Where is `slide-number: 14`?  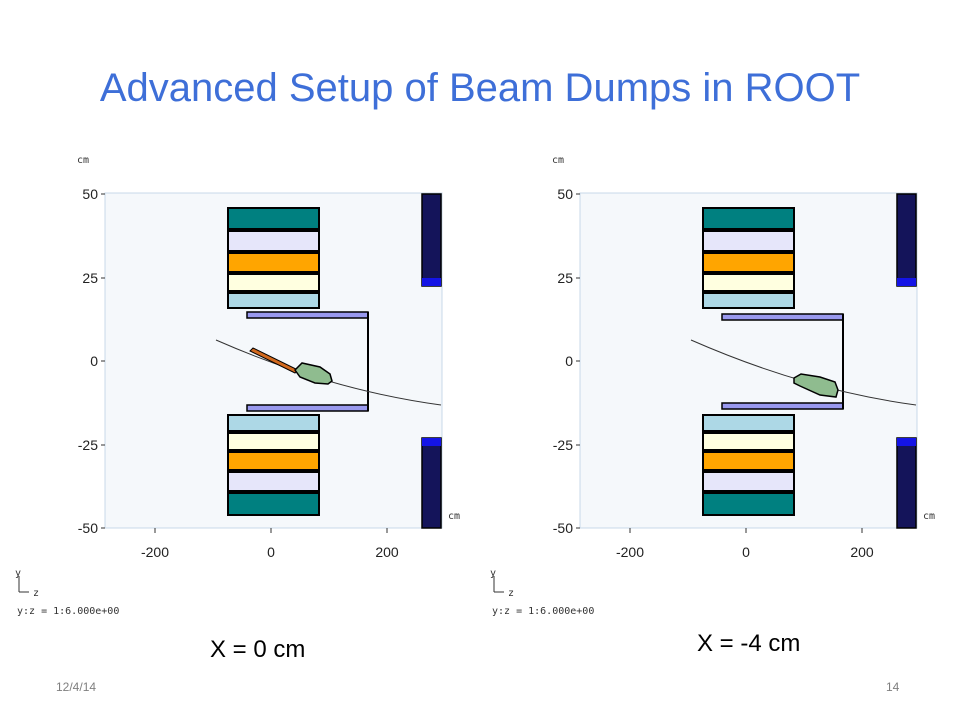
slide-number: 14 is located at coordinates (893, 687).